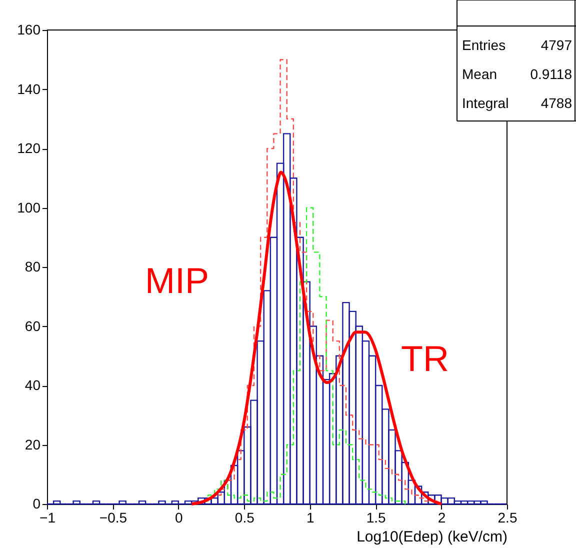 This screenshot has width=576, height=548. Describe the element at coordinates (179, 518) in the screenshot. I see `x-tick-label: 0` at that location.